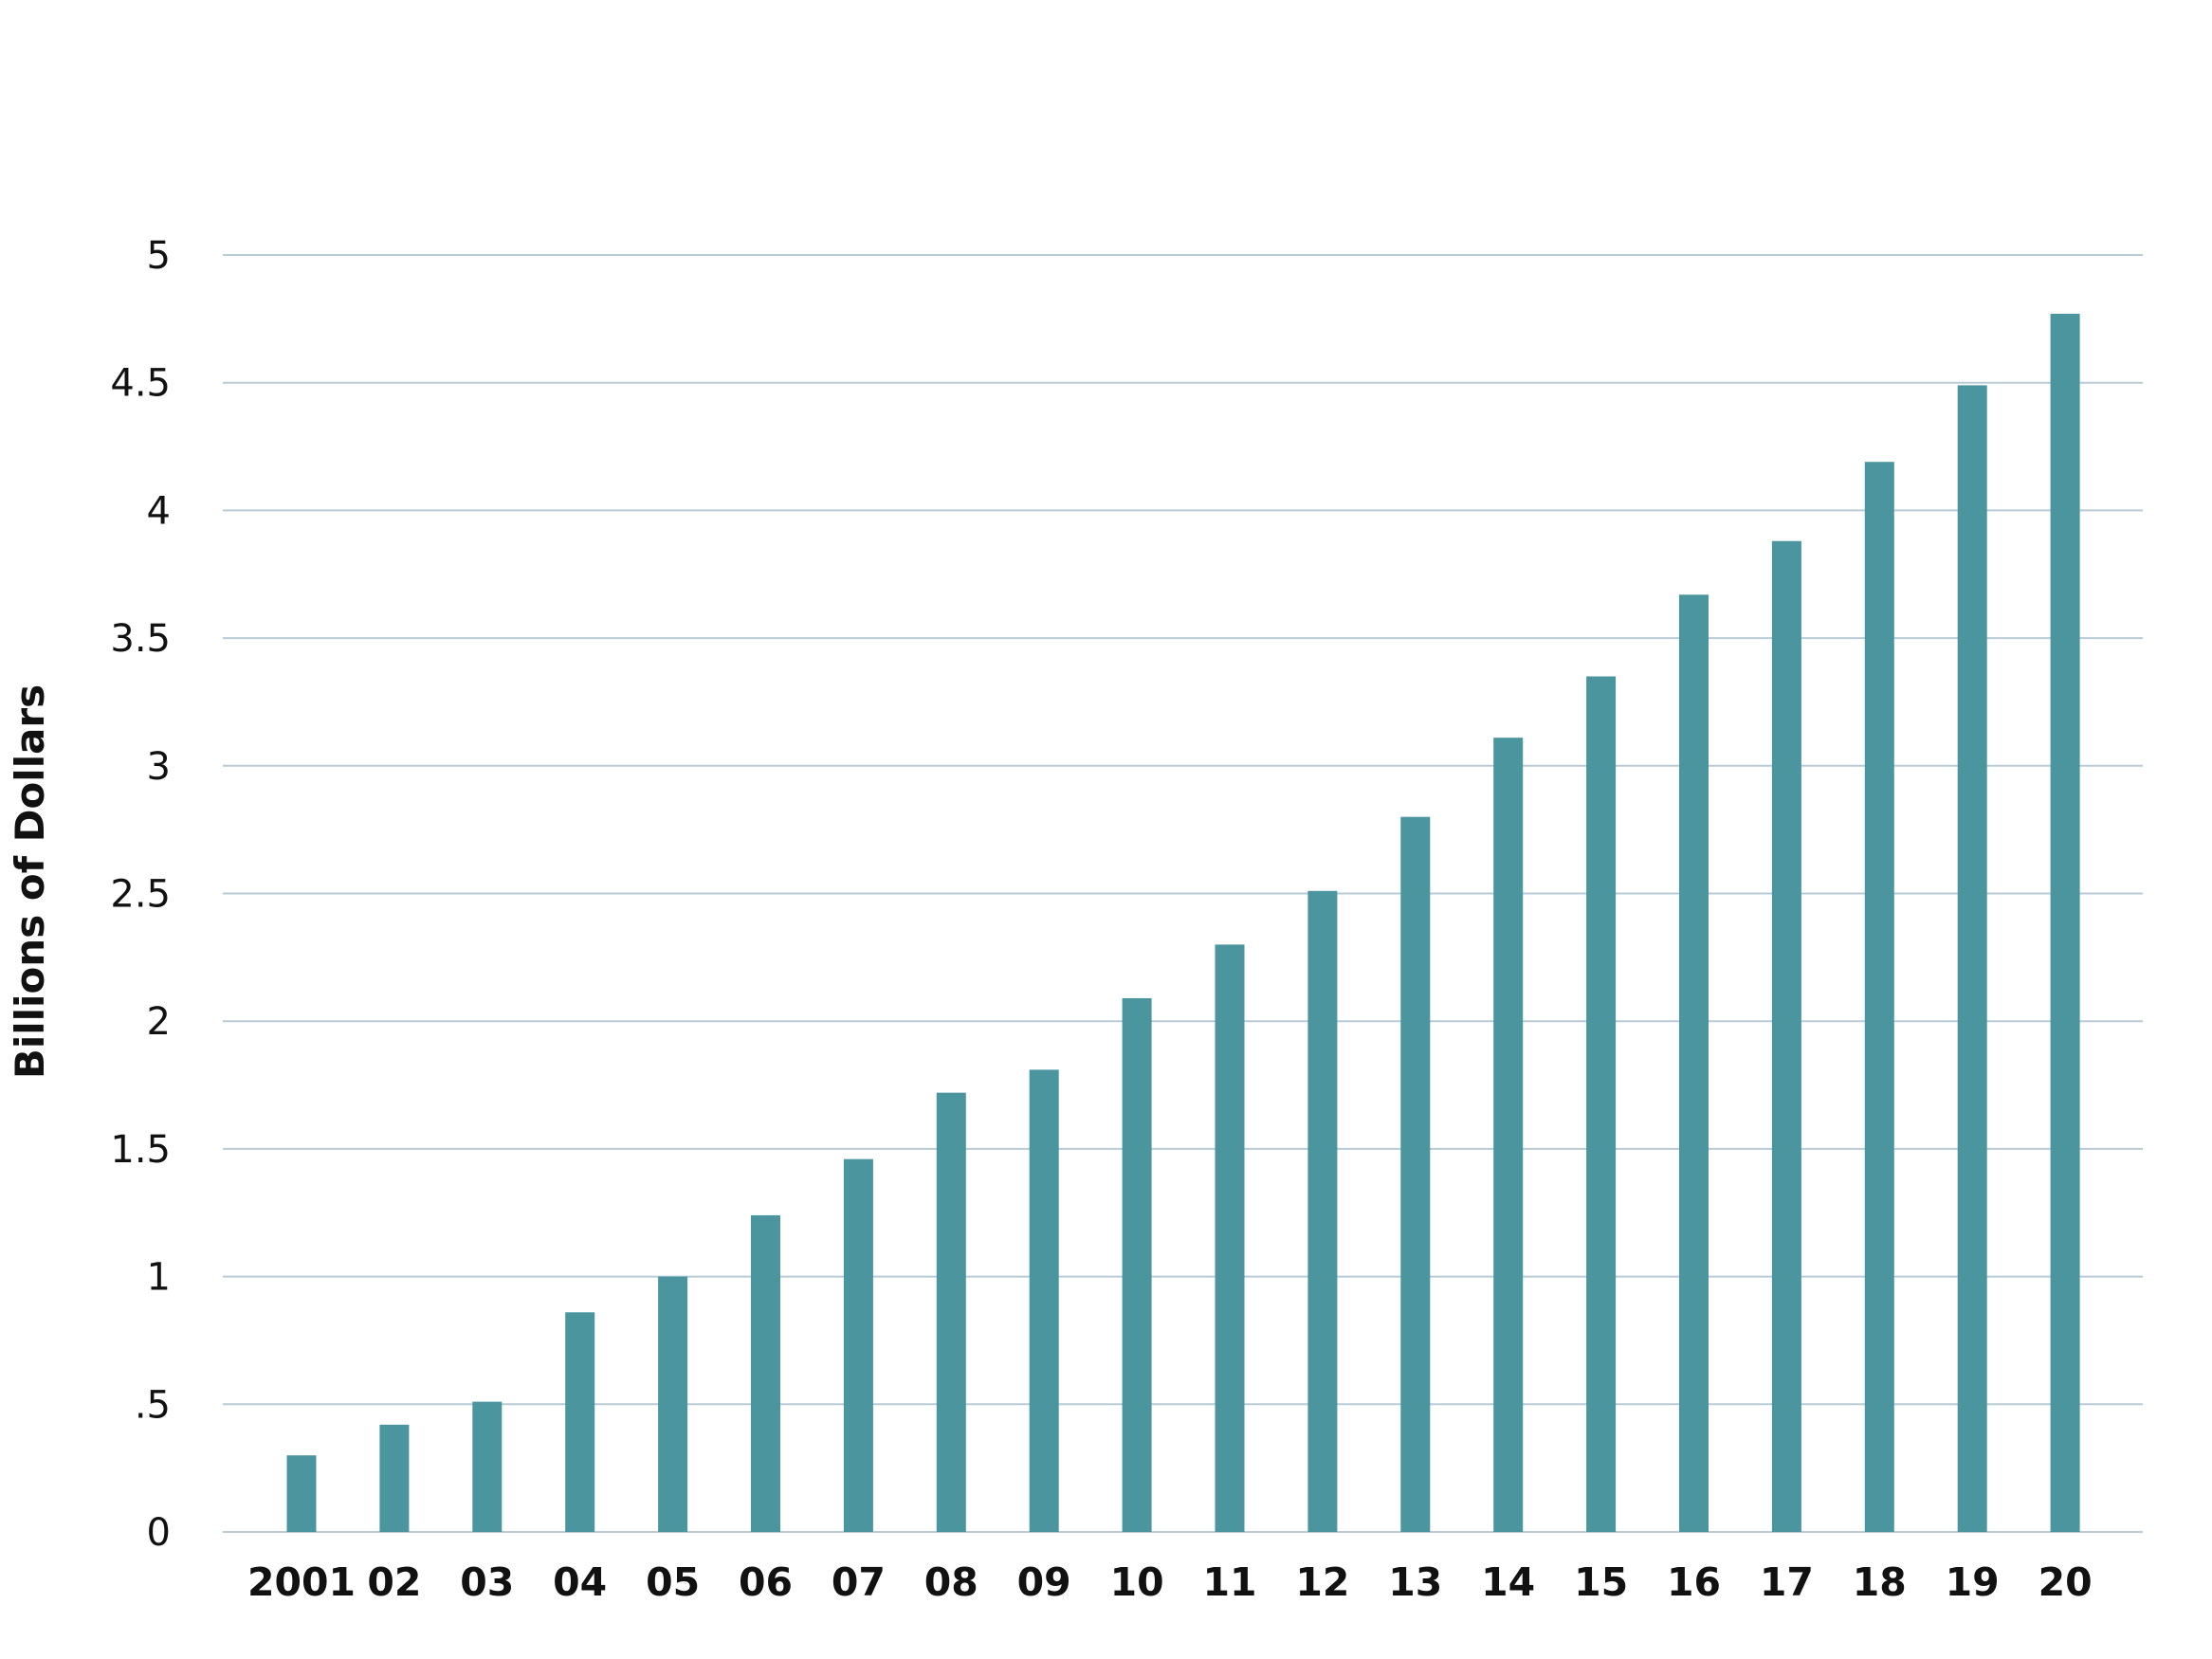 This screenshot has width=2212, height=1659. I want to click on x-tick-label: 06, so click(766, 1582).